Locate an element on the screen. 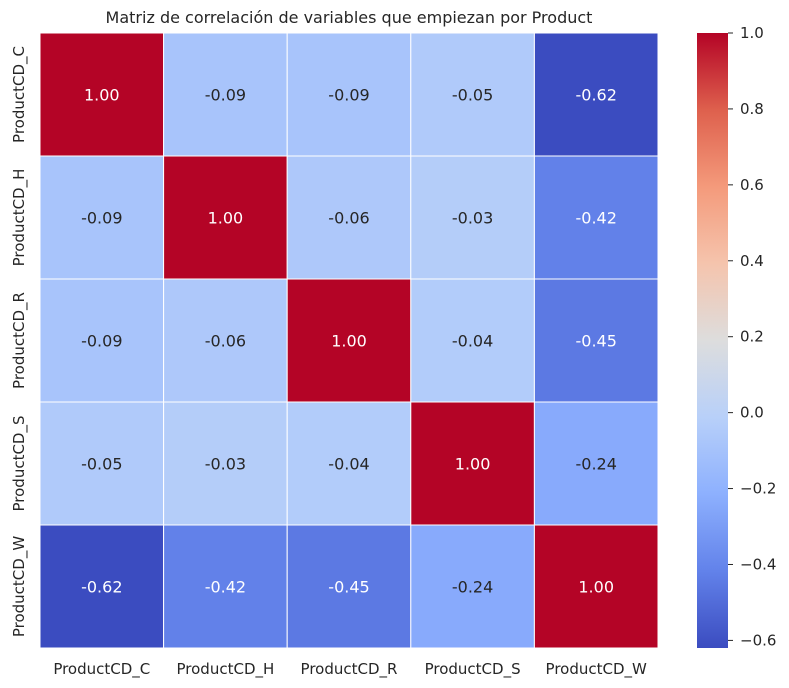  colorbar-gradient is located at coordinates (712, 340).